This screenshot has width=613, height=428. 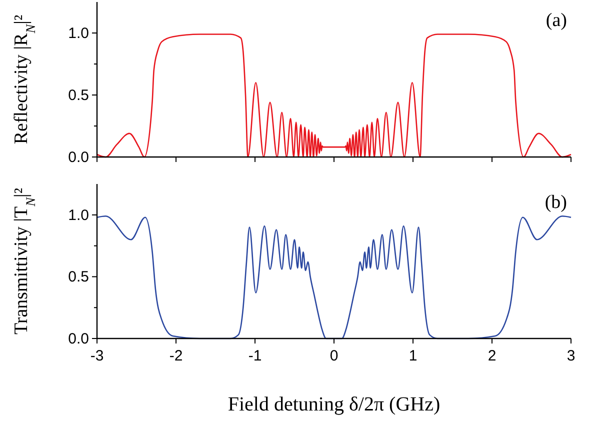 What do you see at coordinates (413, 356) in the screenshot?
I see `x-tick-label: 1` at bounding box center [413, 356].